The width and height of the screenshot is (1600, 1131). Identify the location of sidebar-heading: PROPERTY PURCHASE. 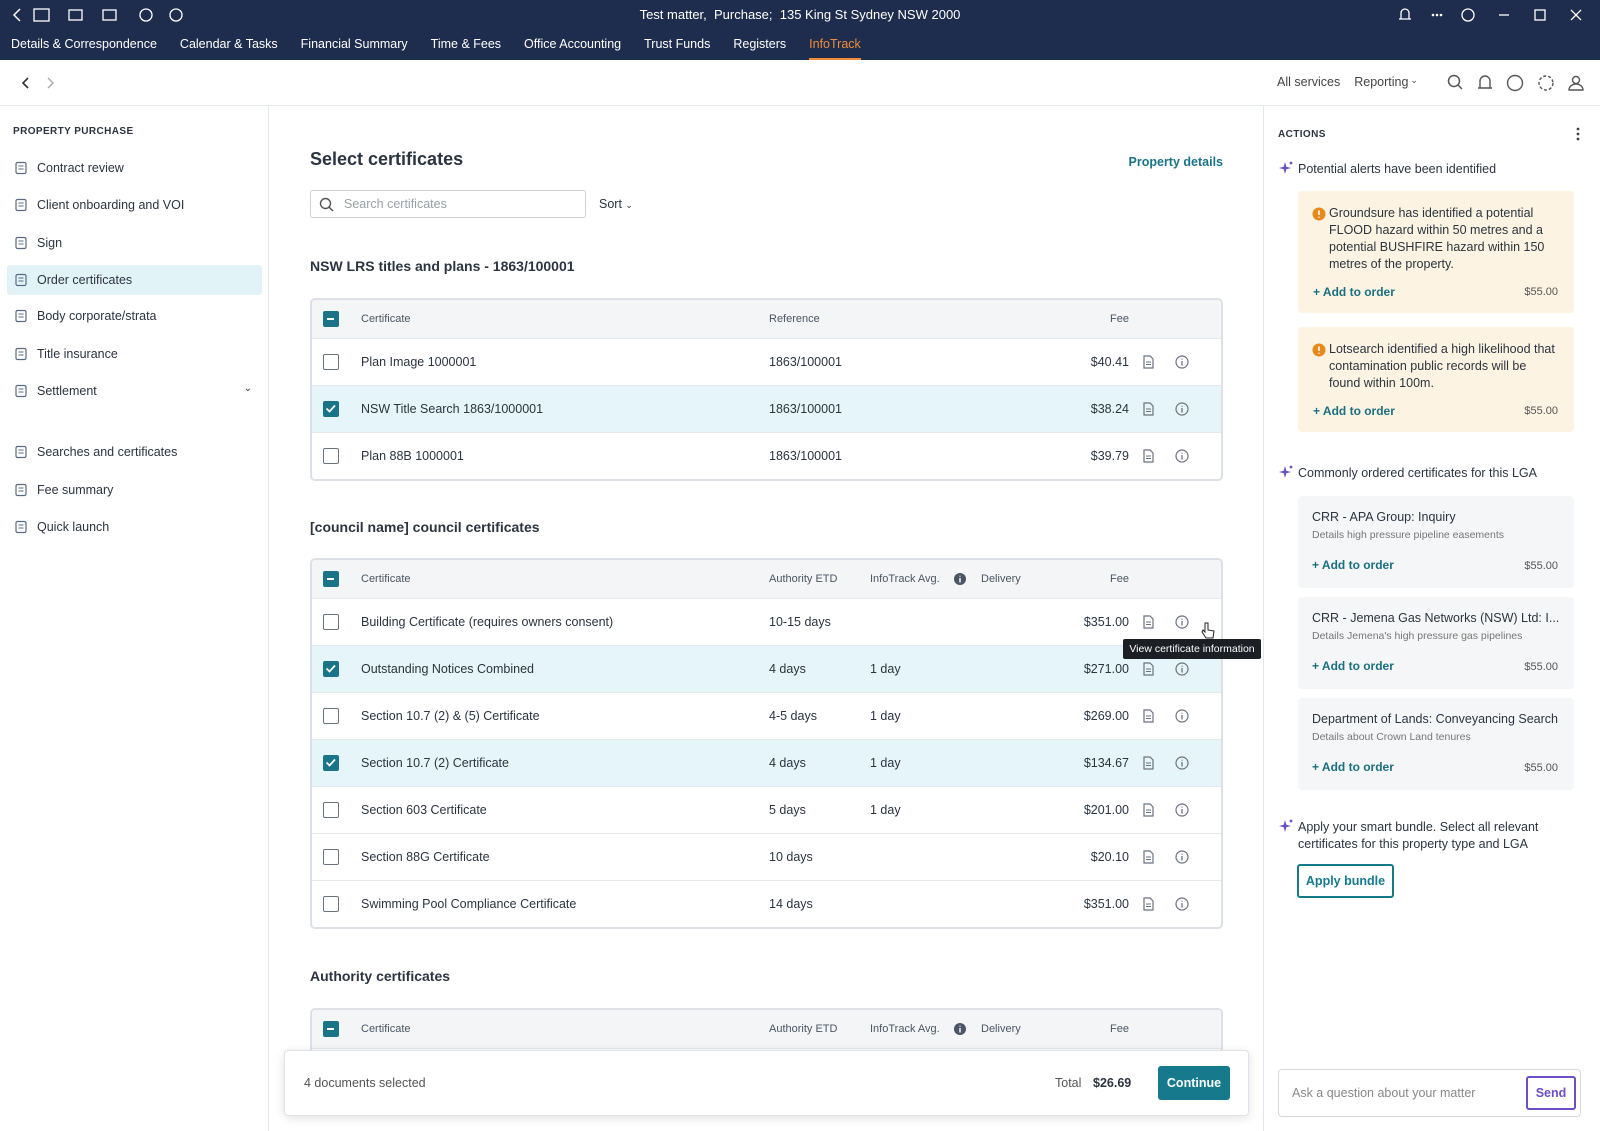
(73, 131).